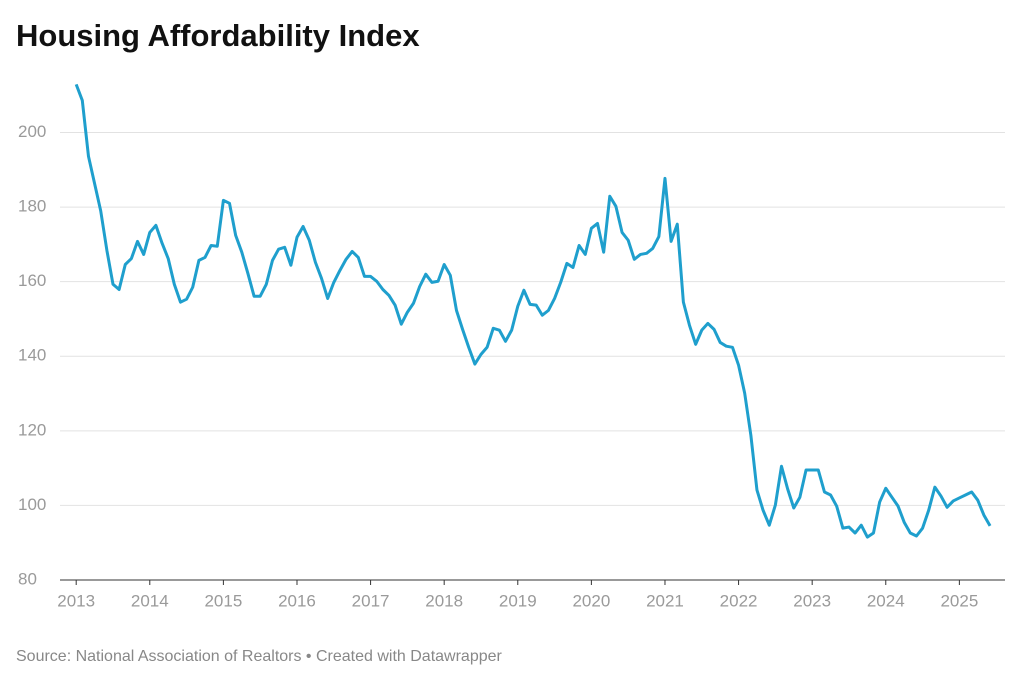 The image size is (1024, 684). What do you see at coordinates (32, 131) in the screenshot?
I see `y-tick-label: 200` at bounding box center [32, 131].